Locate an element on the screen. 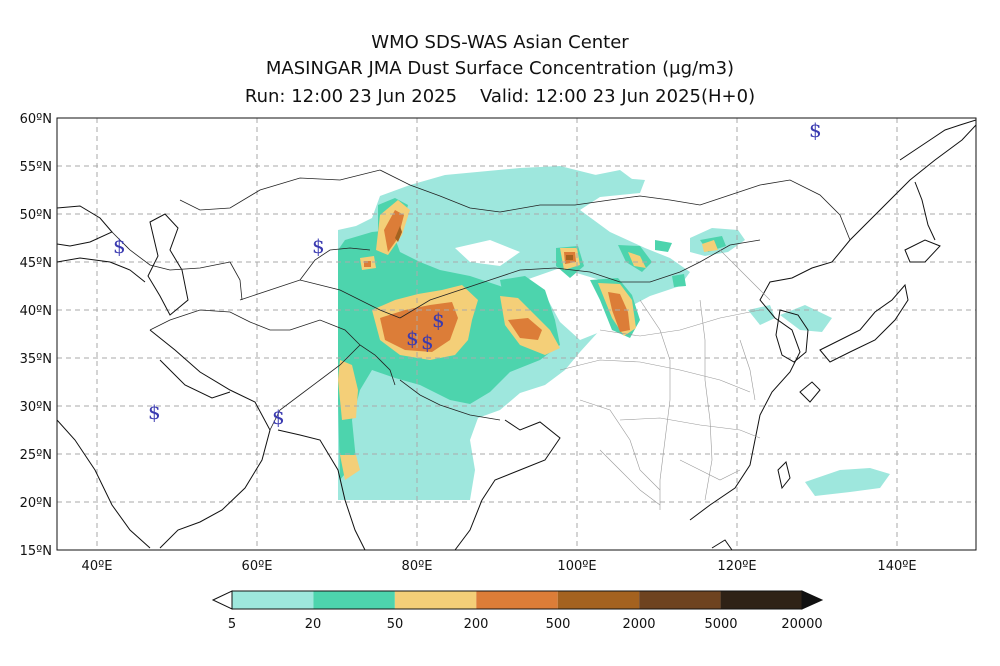 The image size is (1000, 666). colorbar-ticks: 5 20 50 200 500 2000 5000 20000 is located at coordinates (525, 624).